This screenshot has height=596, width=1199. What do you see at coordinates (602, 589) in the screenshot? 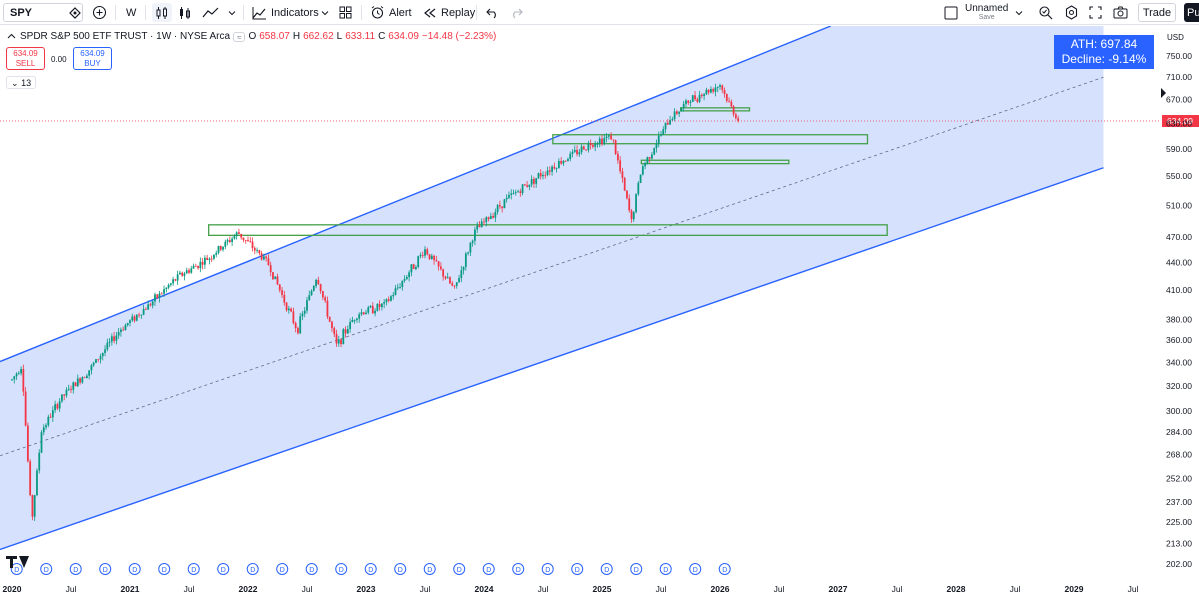
I see `time-tick-label: 2025` at bounding box center [602, 589].